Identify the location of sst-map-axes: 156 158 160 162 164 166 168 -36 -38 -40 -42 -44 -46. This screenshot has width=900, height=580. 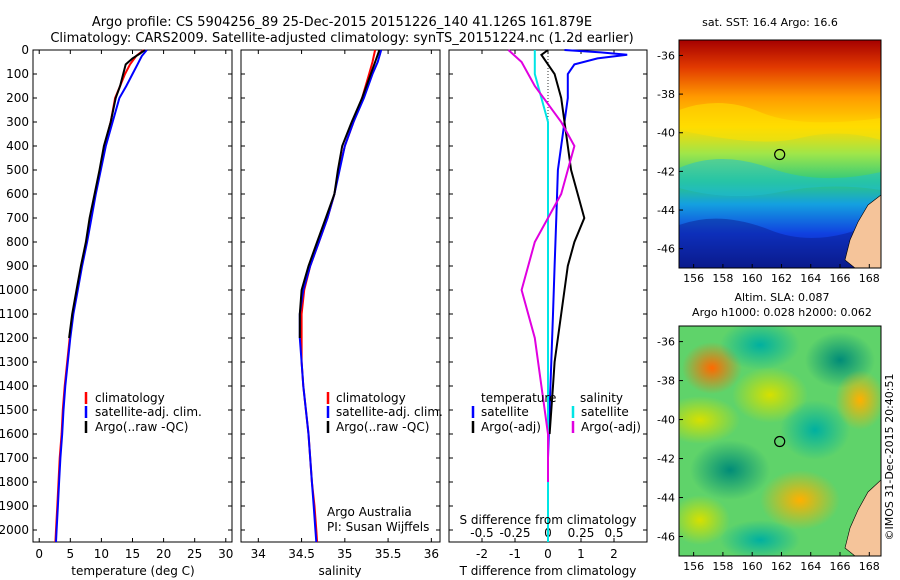
(768, 167).